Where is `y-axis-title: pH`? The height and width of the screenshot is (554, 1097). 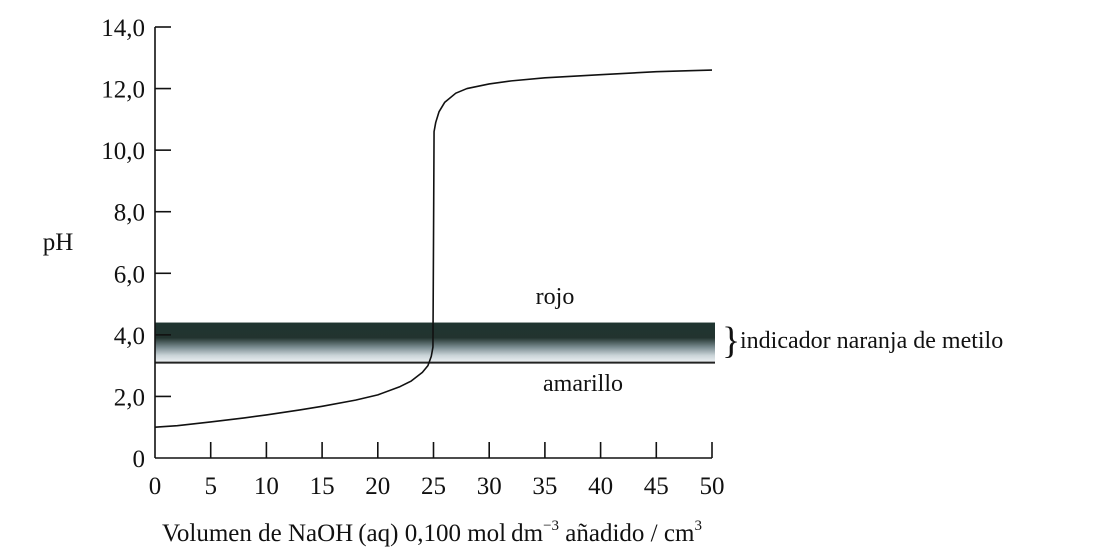 y-axis-title: pH is located at coordinates (58, 242).